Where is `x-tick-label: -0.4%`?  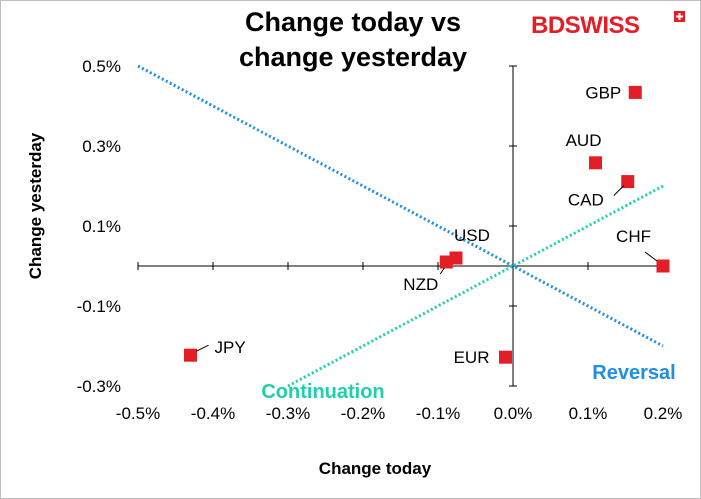 x-tick-label: -0.4% is located at coordinates (213, 413).